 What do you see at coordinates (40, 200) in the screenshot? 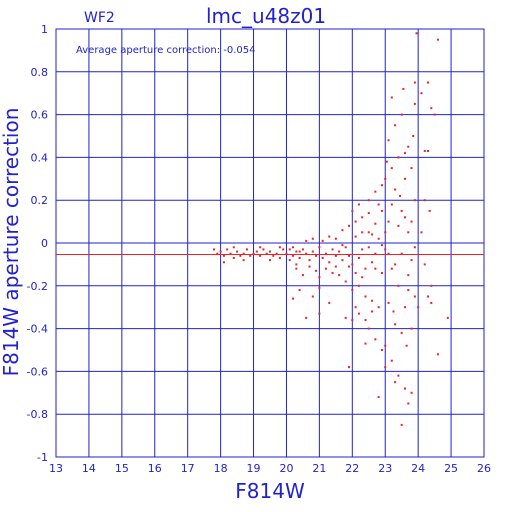
I see `y-tick-label: 0.2` at bounding box center [40, 200].